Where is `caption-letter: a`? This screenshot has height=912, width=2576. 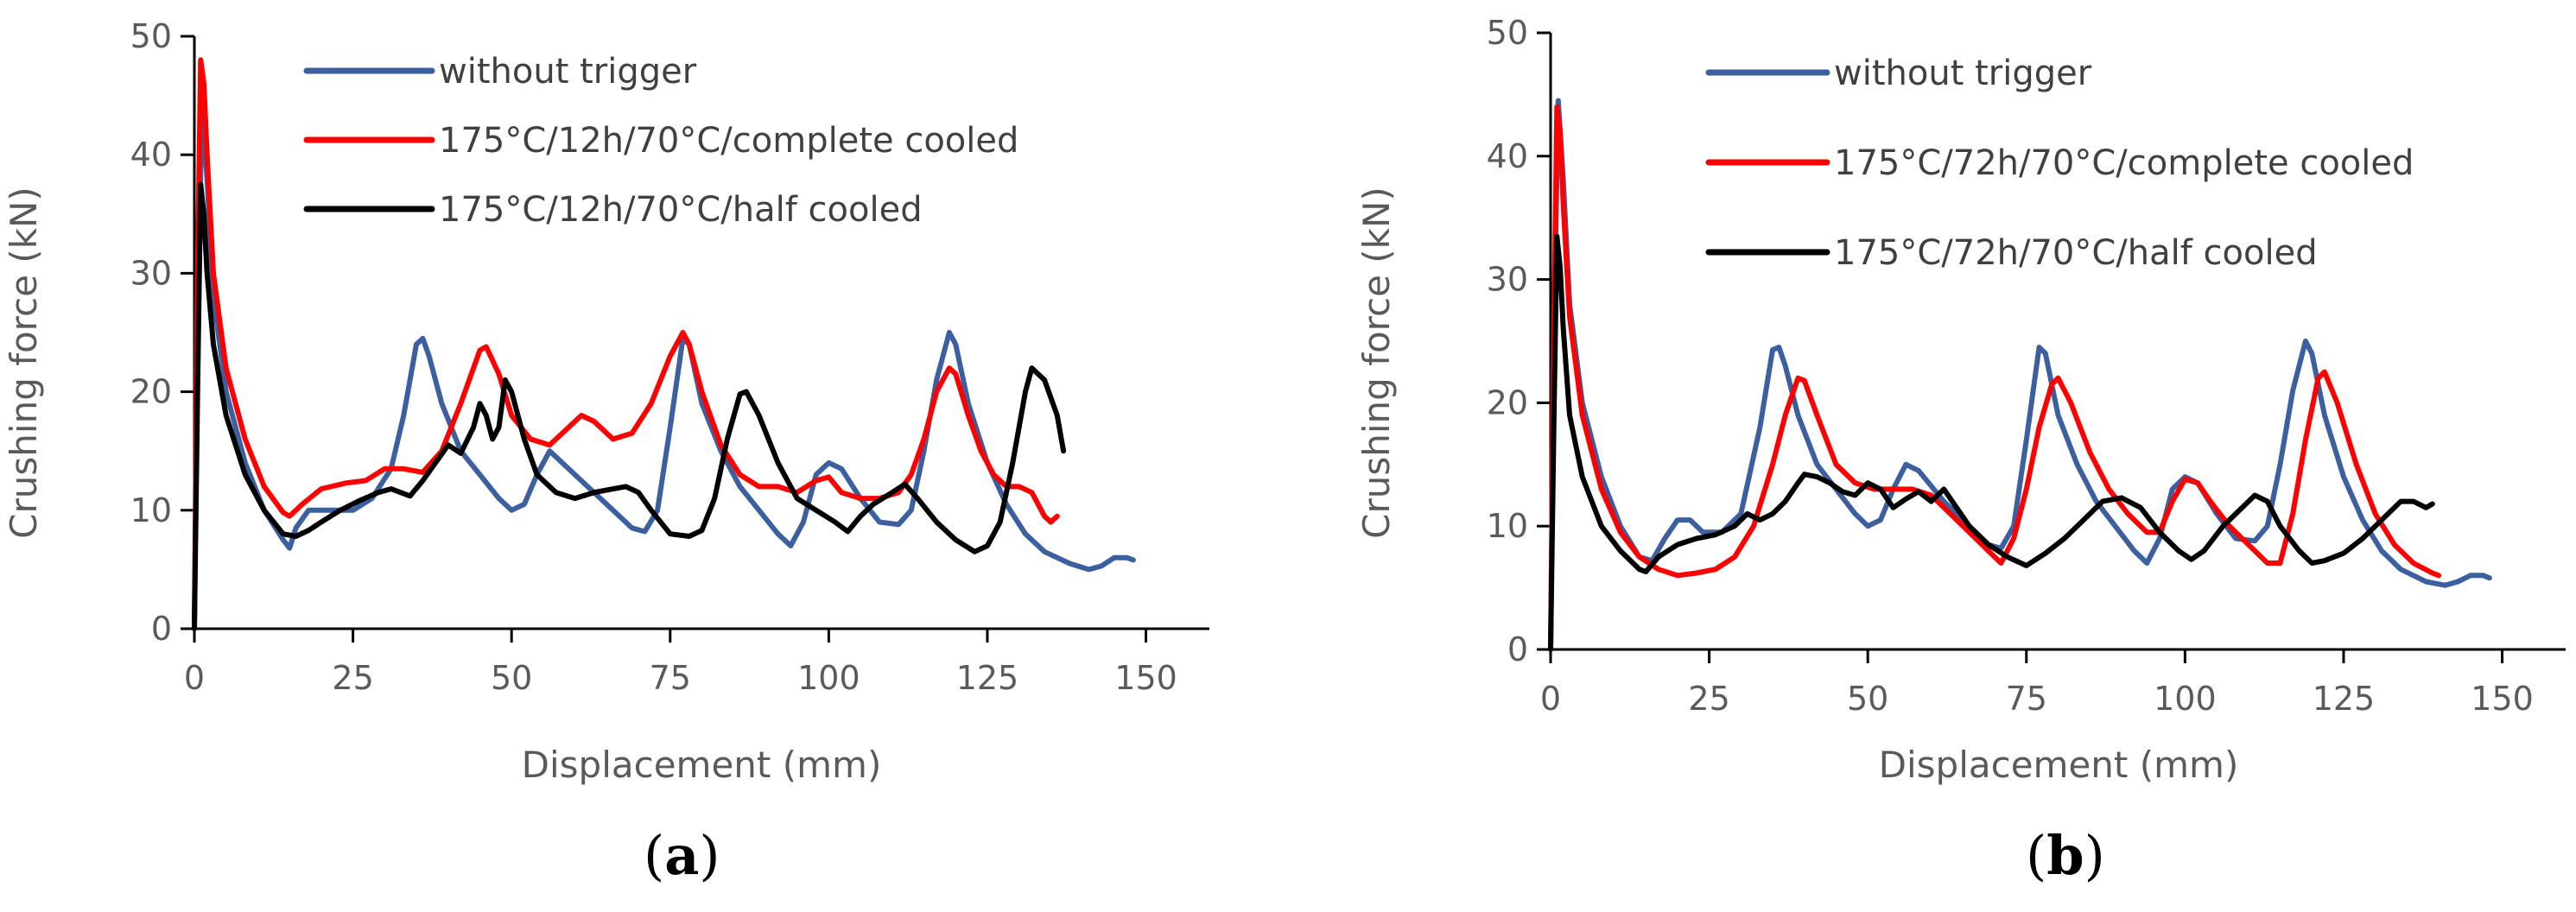
caption-letter: a is located at coordinates (681, 855).